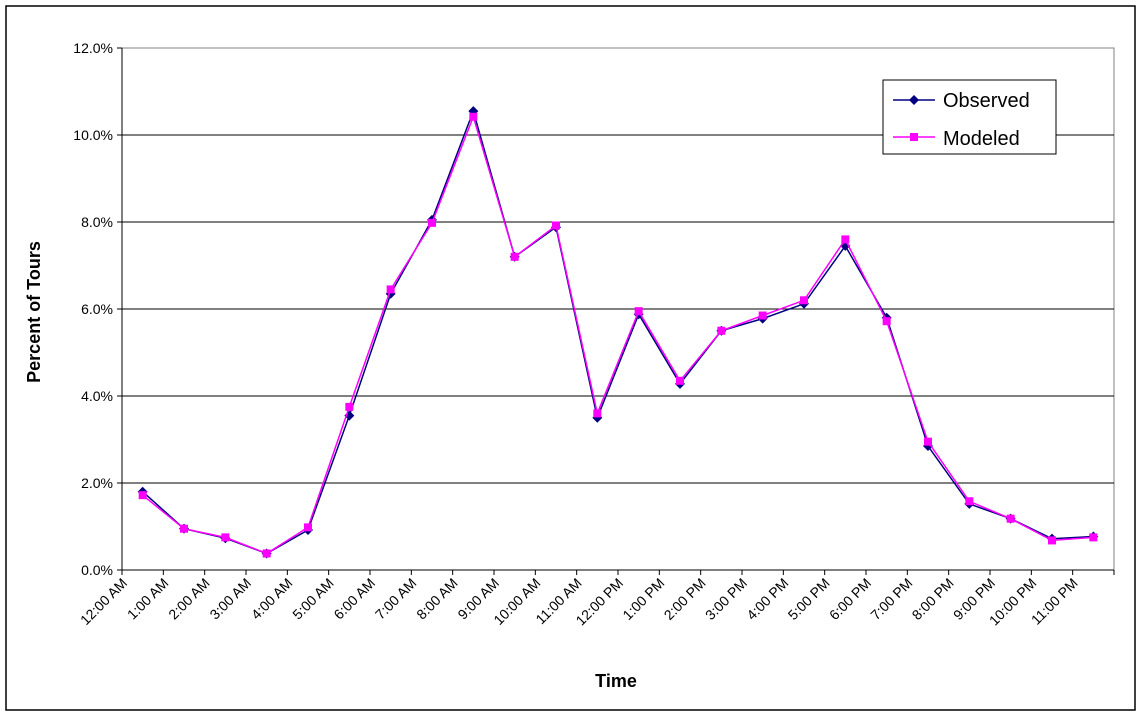 This screenshot has width=1141, height=716. What do you see at coordinates (93, 135) in the screenshot?
I see `y-tick-label: 10.0%` at bounding box center [93, 135].